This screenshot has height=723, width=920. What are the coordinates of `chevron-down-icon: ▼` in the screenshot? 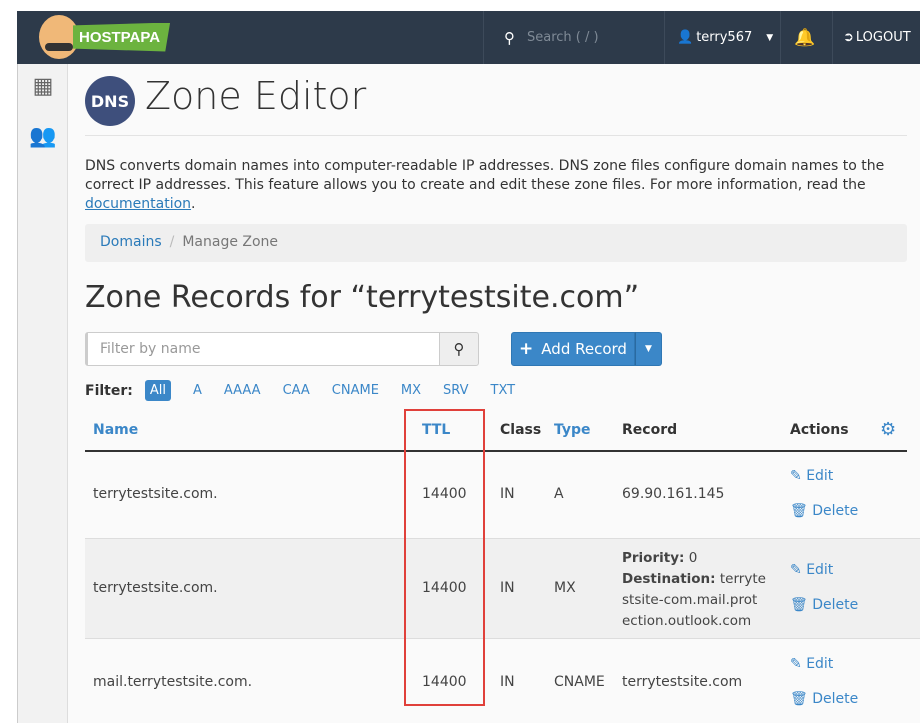 It's located at (770, 37).